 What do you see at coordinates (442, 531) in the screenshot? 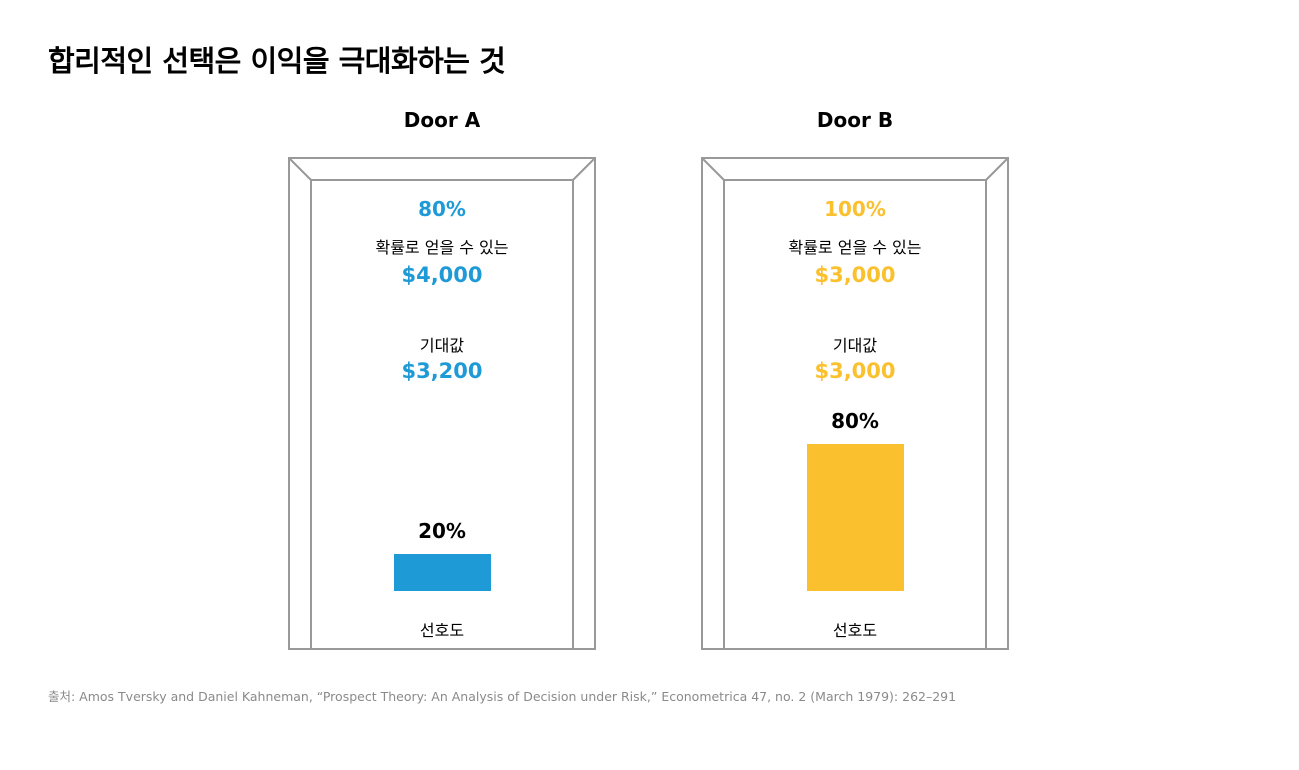
I see `door-a-preference-label: 20%` at bounding box center [442, 531].